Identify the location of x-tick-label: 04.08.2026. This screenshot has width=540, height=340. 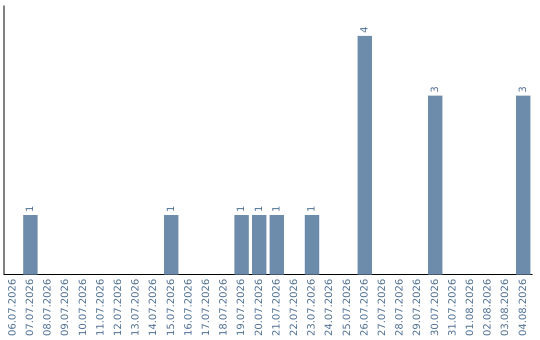
(523, 307).